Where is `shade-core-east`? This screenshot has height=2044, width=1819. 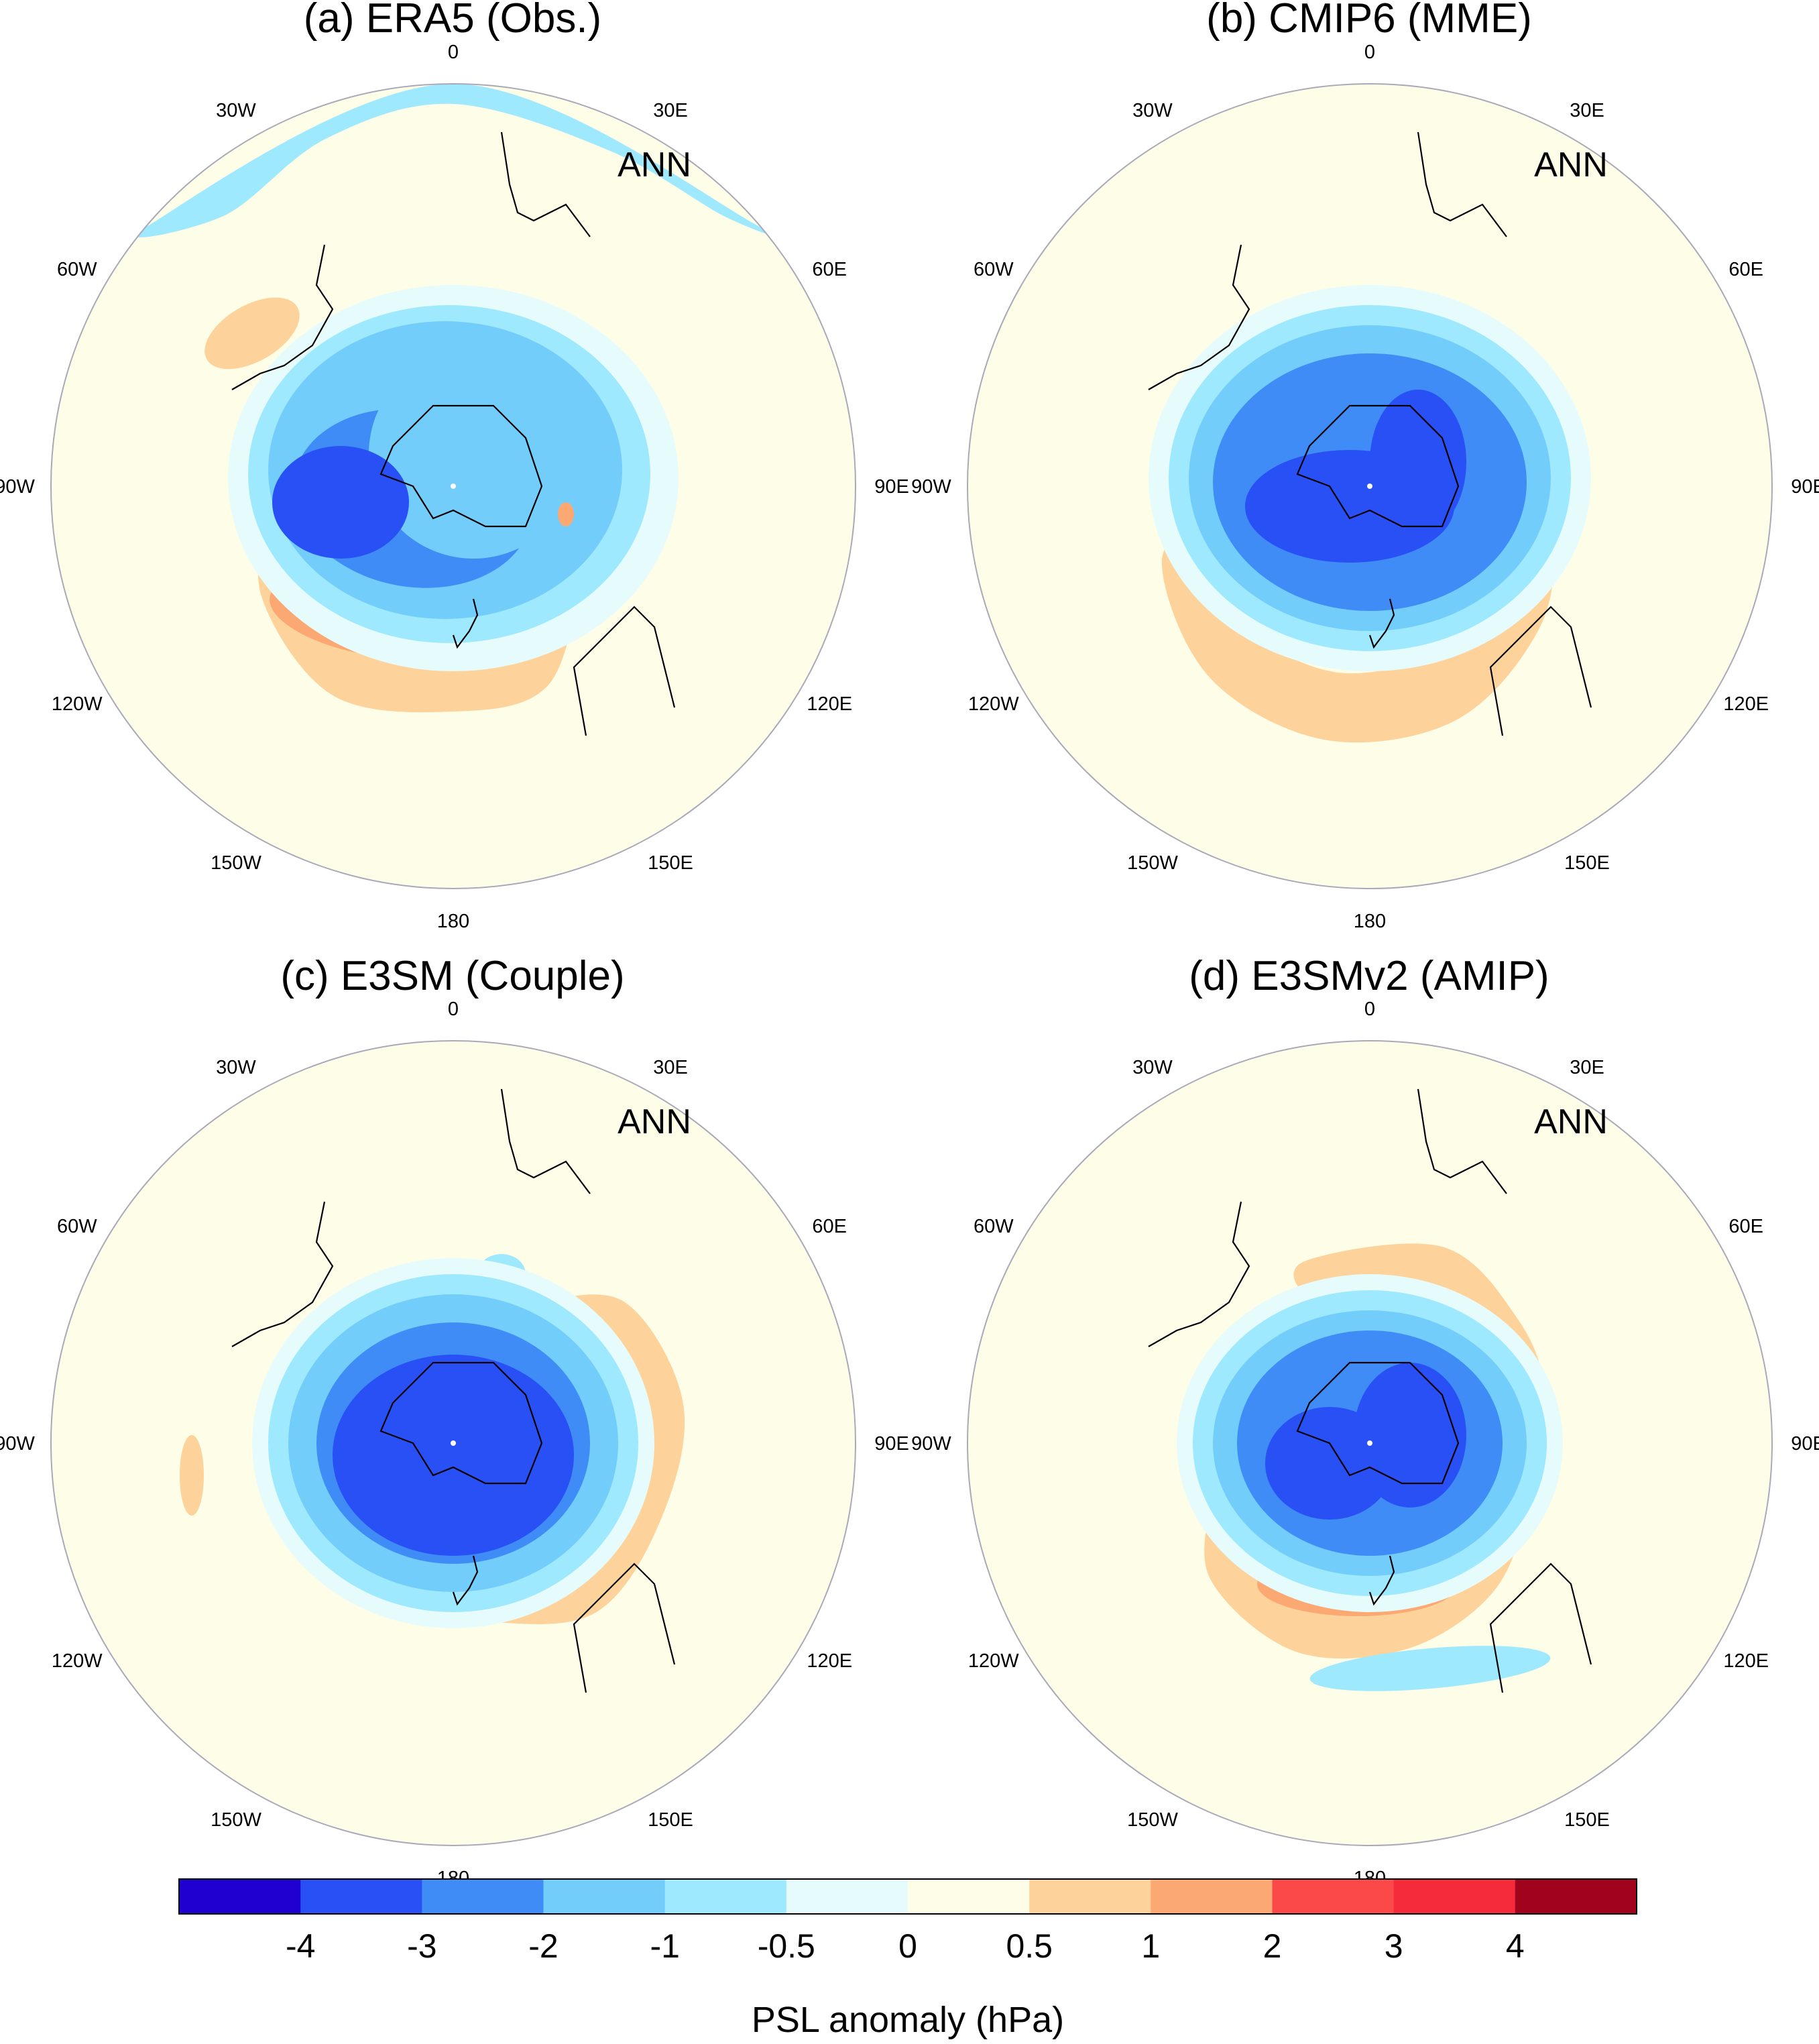 shade-core-east is located at coordinates (1410, 1435).